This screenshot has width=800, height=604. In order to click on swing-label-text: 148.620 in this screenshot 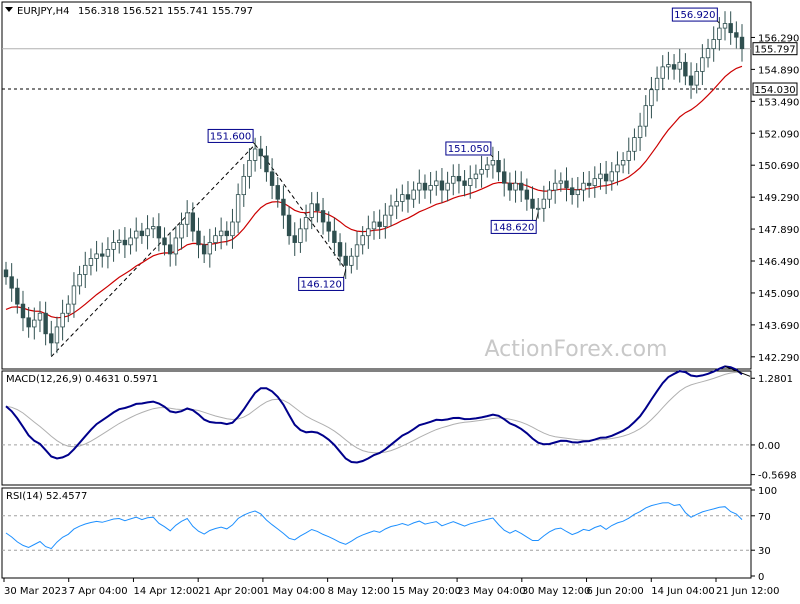, I will do `click(513, 227)`.